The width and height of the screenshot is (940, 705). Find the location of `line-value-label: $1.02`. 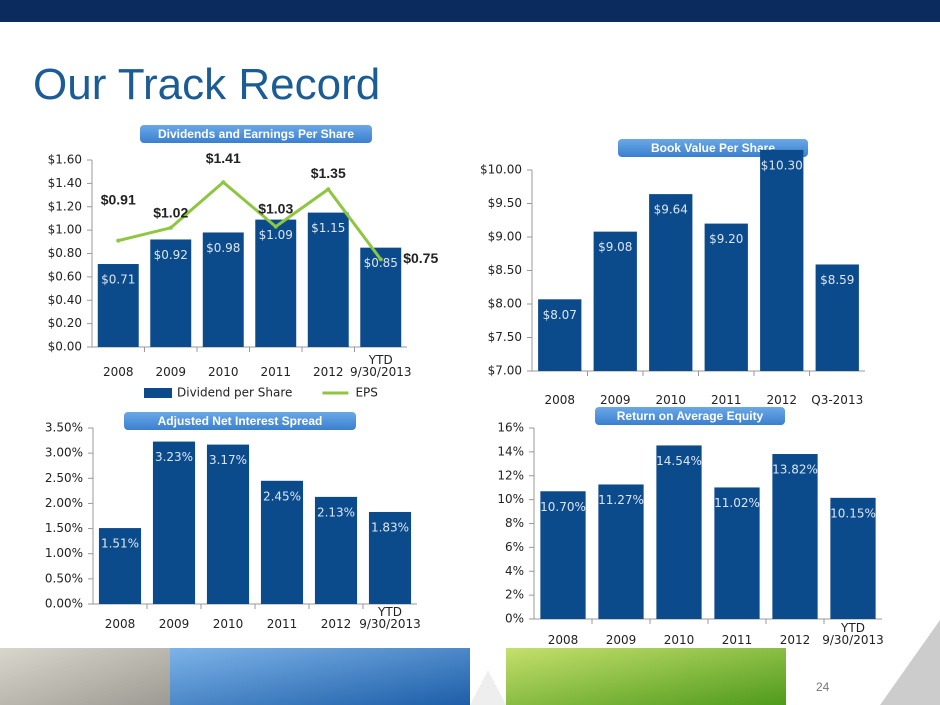

line-value-label: $1.02 is located at coordinates (170, 212).